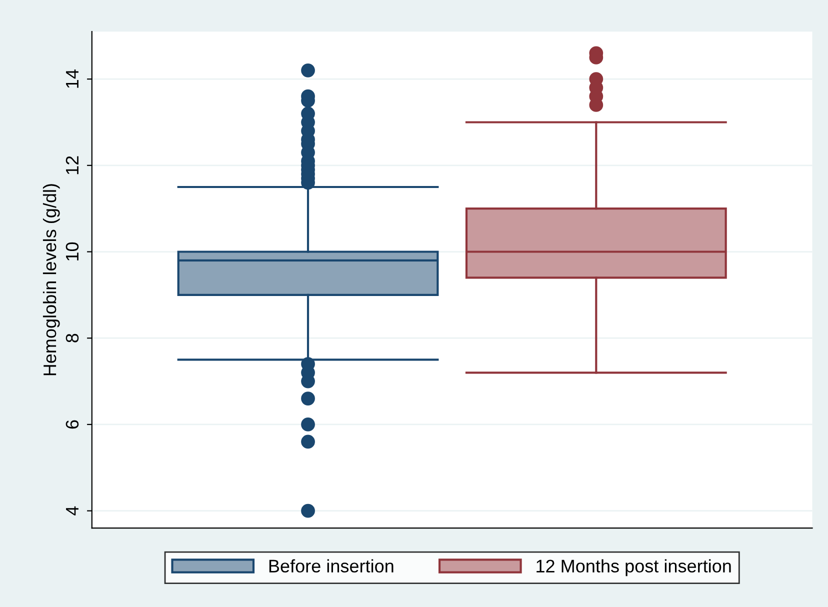 The height and width of the screenshot is (607, 828). What do you see at coordinates (72, 165) in the screenshot?
I see `y-tick-label: 12` at bounding box center [72, 165].